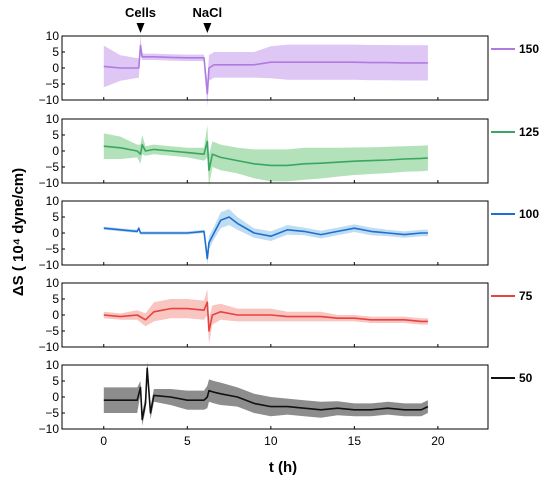  I want to click on panel-50: −10 −5 0 5 10 50, so click(286, 397).